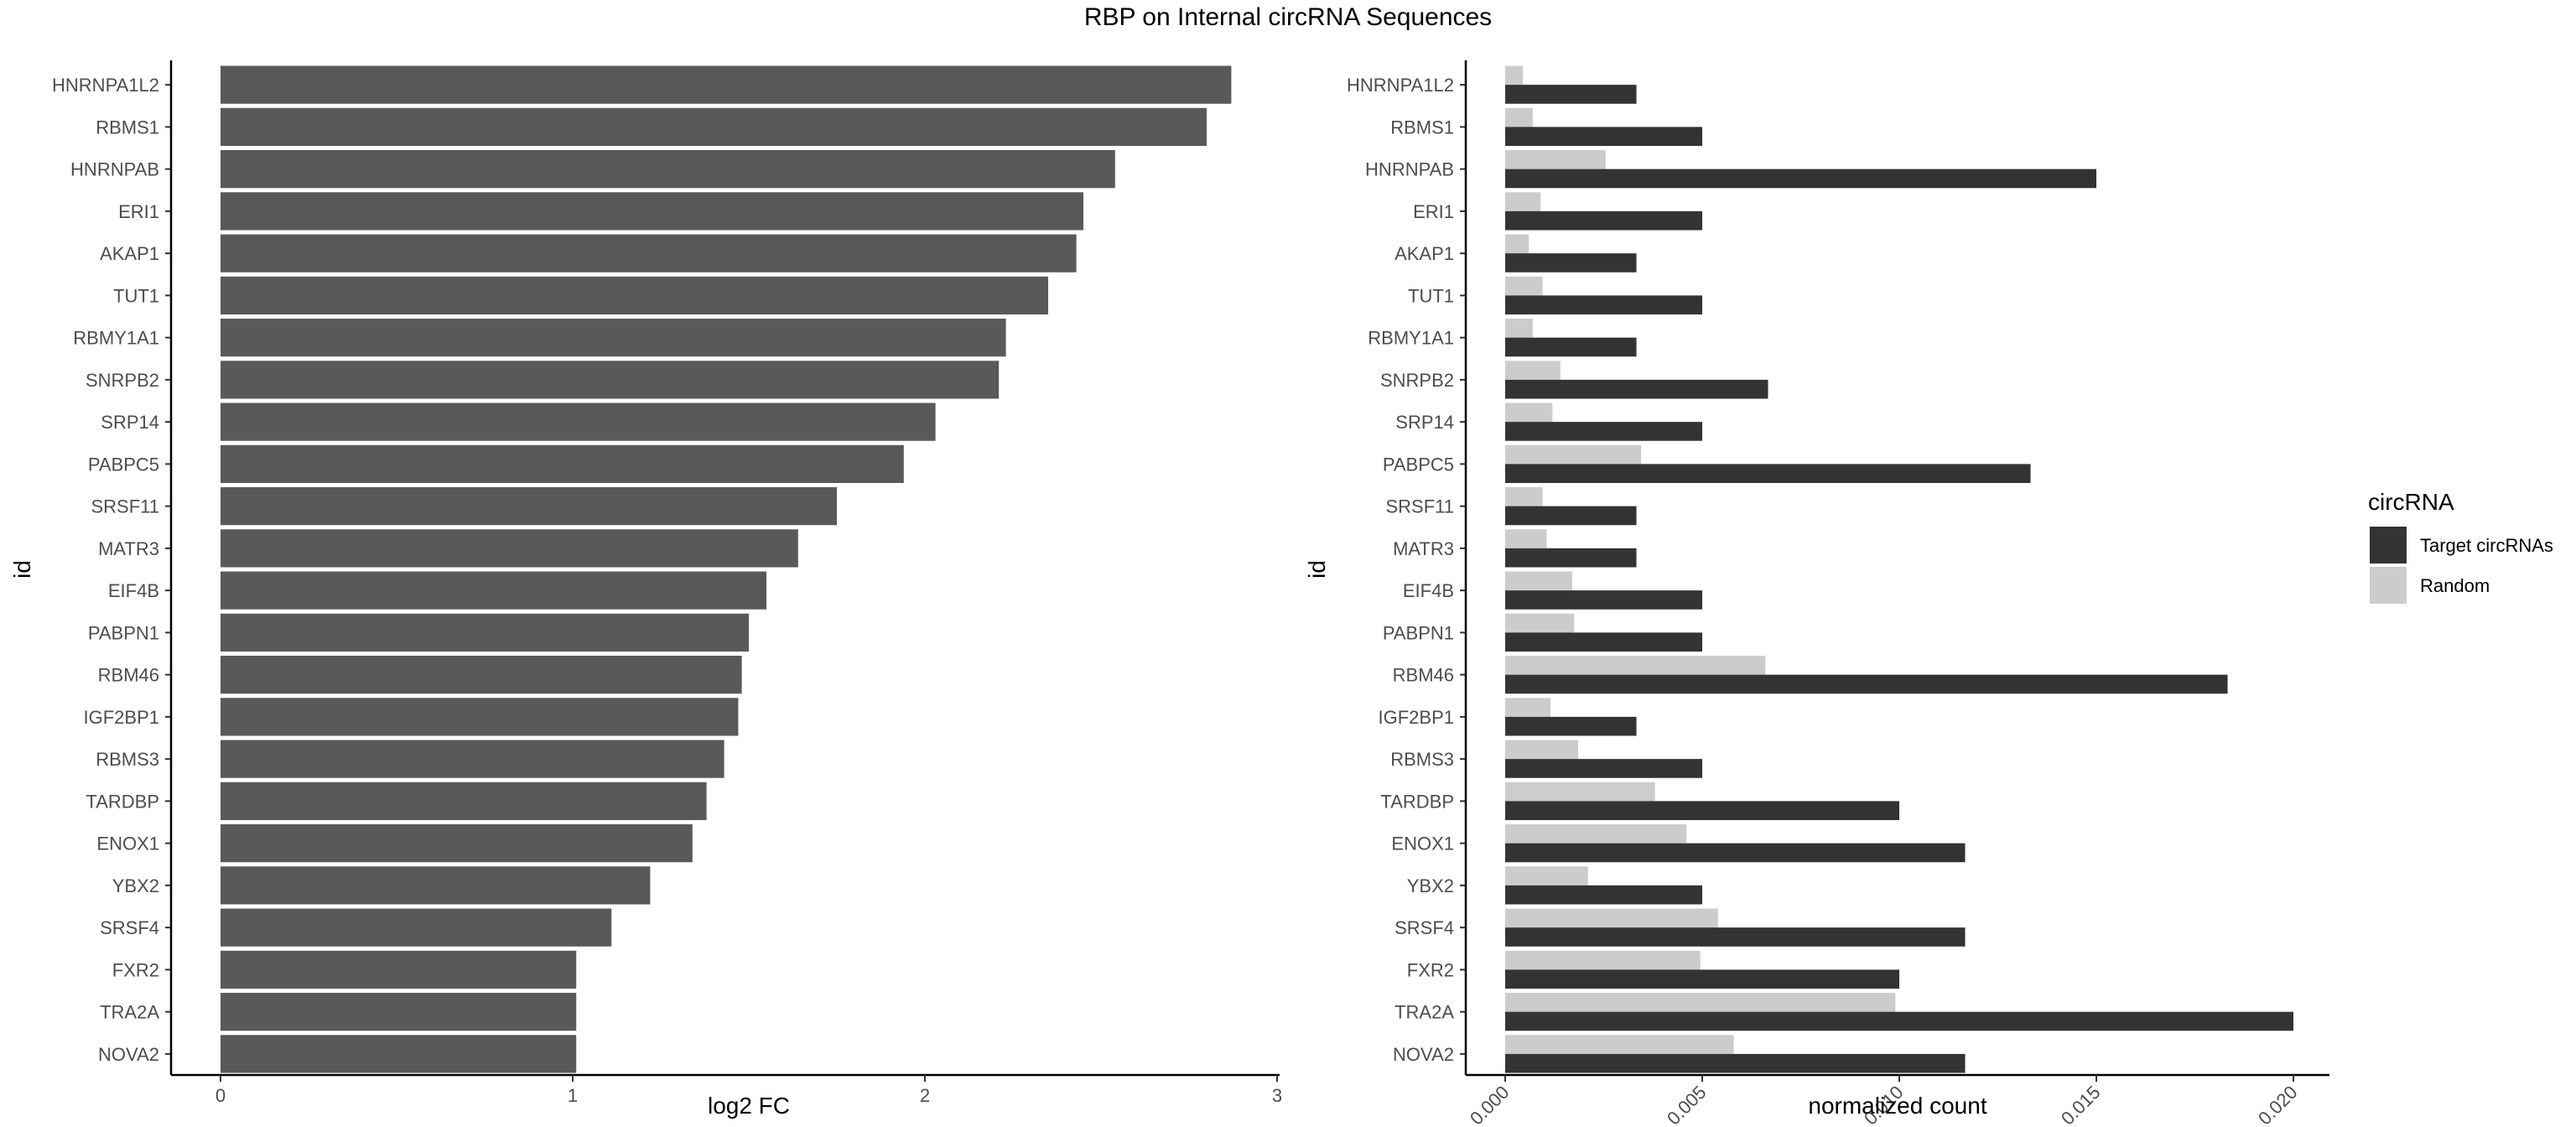  I want to click on bar-tut1, so click(634, 295).